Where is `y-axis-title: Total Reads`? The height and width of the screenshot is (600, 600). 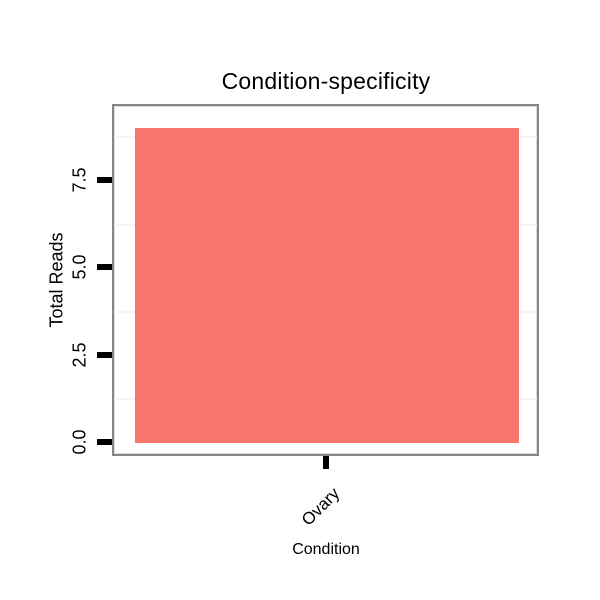 y-axis-title: Total Reads is located at coordinates (56, 280).